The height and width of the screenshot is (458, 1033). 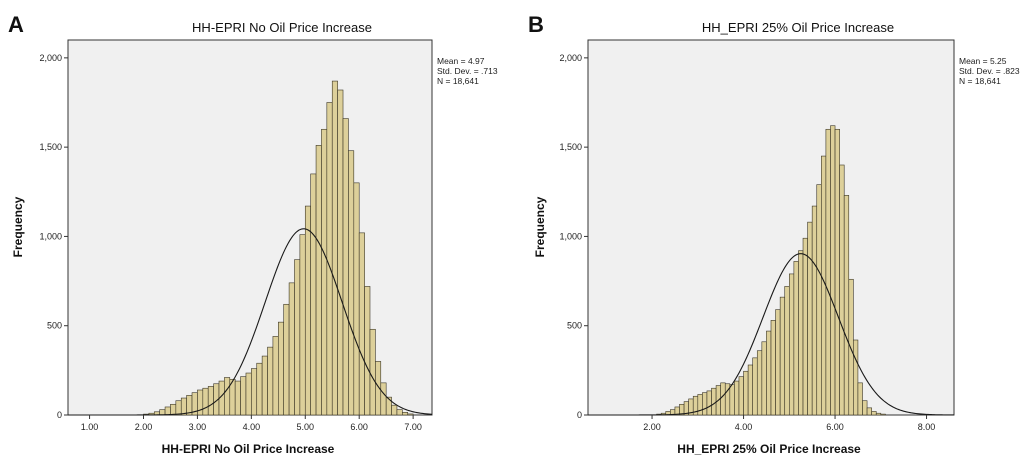 I want to click on y-axis-label: Frequency, so click(x=540, y=226).